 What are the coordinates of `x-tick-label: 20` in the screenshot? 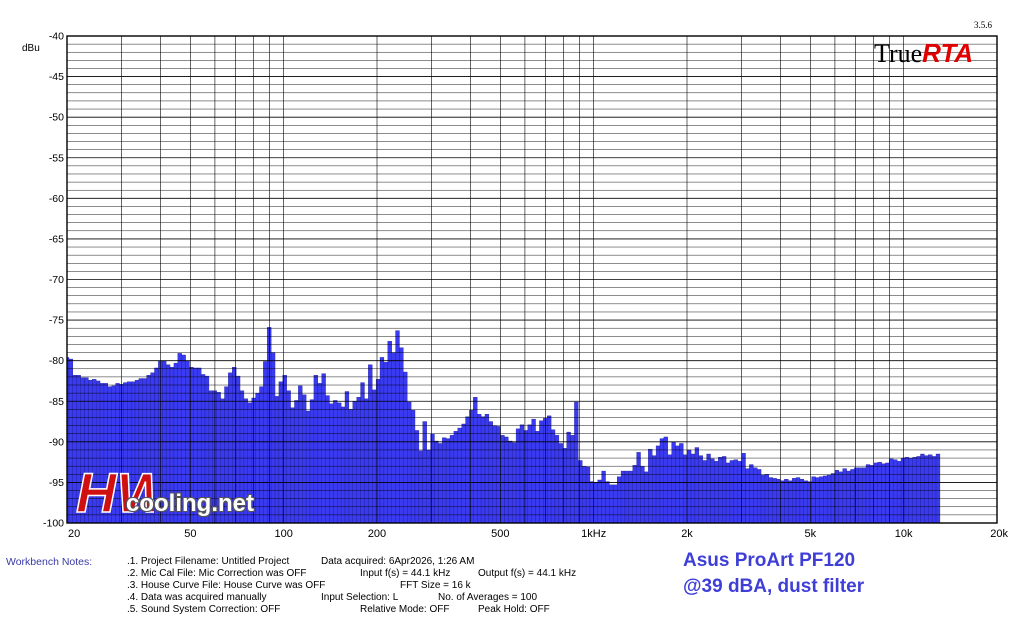 It's located at (74, 534).